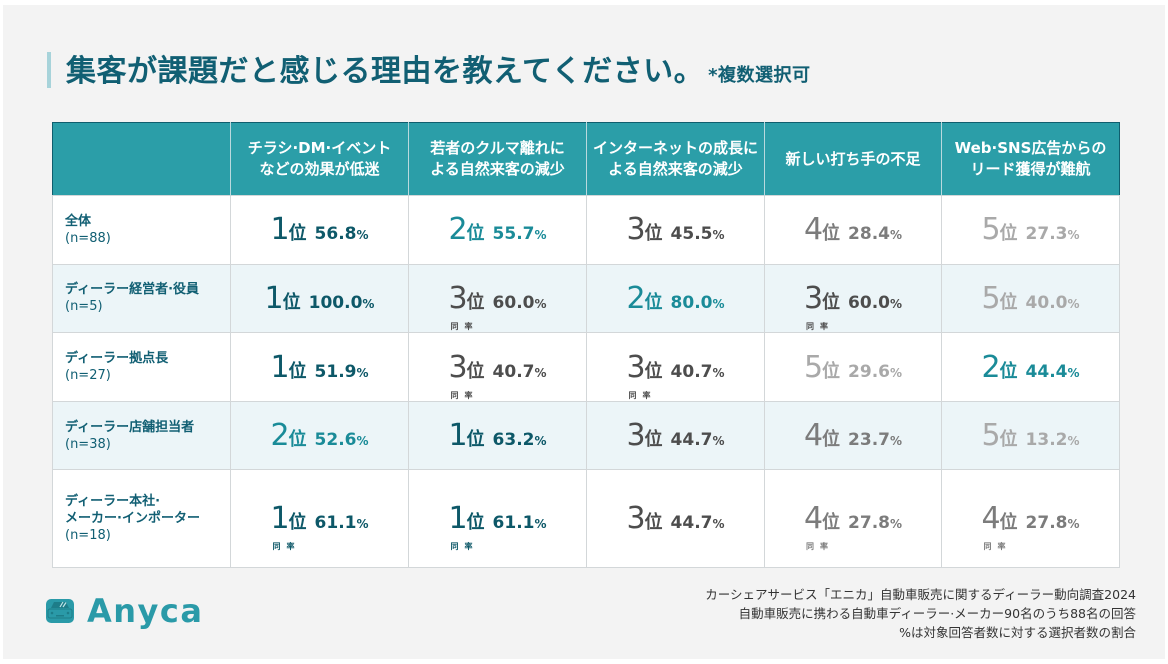 The image size is (1168, 664). Describe the element at coordinates (385, 71) in the screenshot. I see `title-main: 集客が課題だと感じる理由を教えてください。` at that location.